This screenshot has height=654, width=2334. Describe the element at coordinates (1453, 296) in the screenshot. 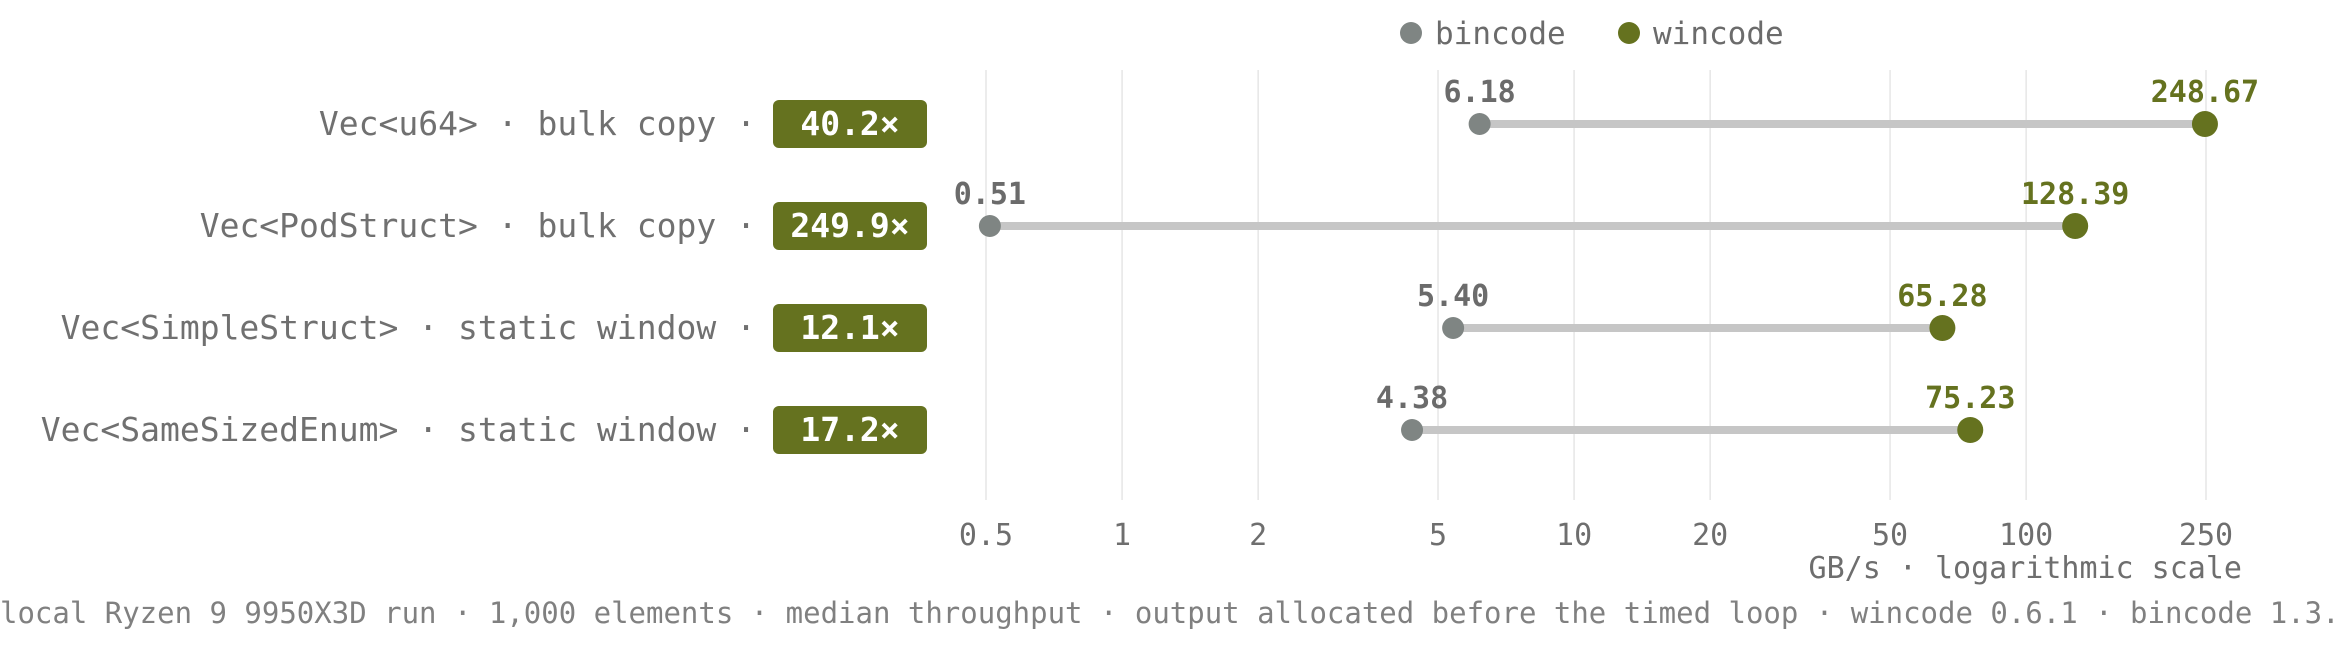

I see `bincode-value-label: 5.40` at that location.